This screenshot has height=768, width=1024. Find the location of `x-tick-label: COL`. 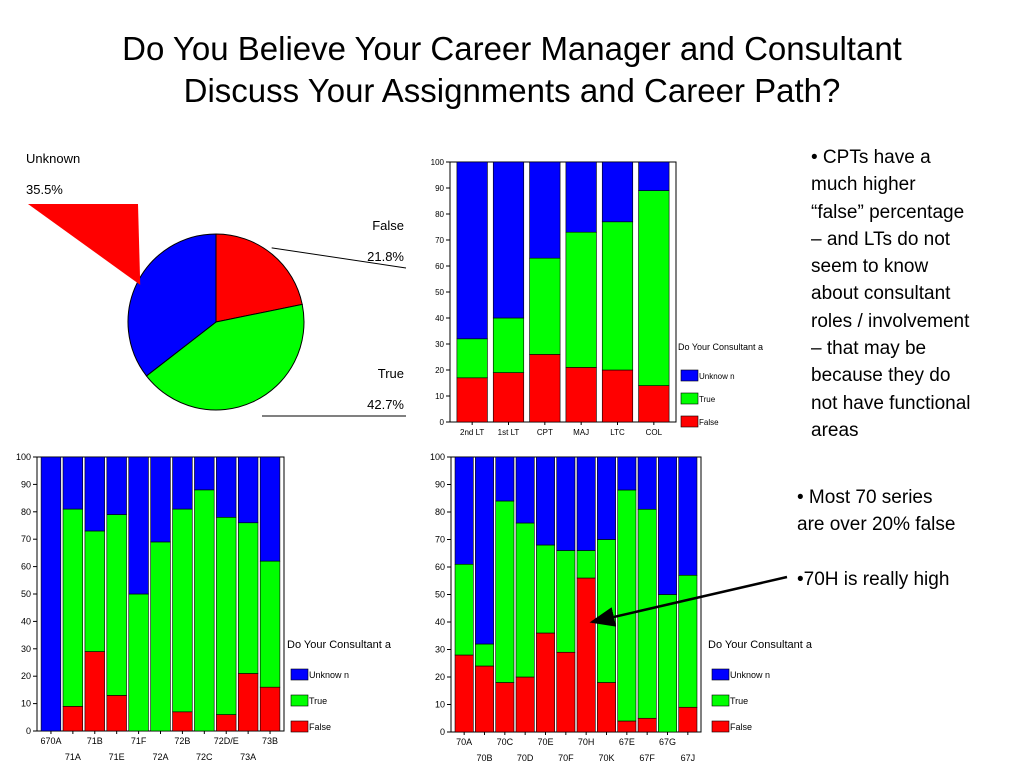

x-tick-label: COL is located at coordinates (654, 432).